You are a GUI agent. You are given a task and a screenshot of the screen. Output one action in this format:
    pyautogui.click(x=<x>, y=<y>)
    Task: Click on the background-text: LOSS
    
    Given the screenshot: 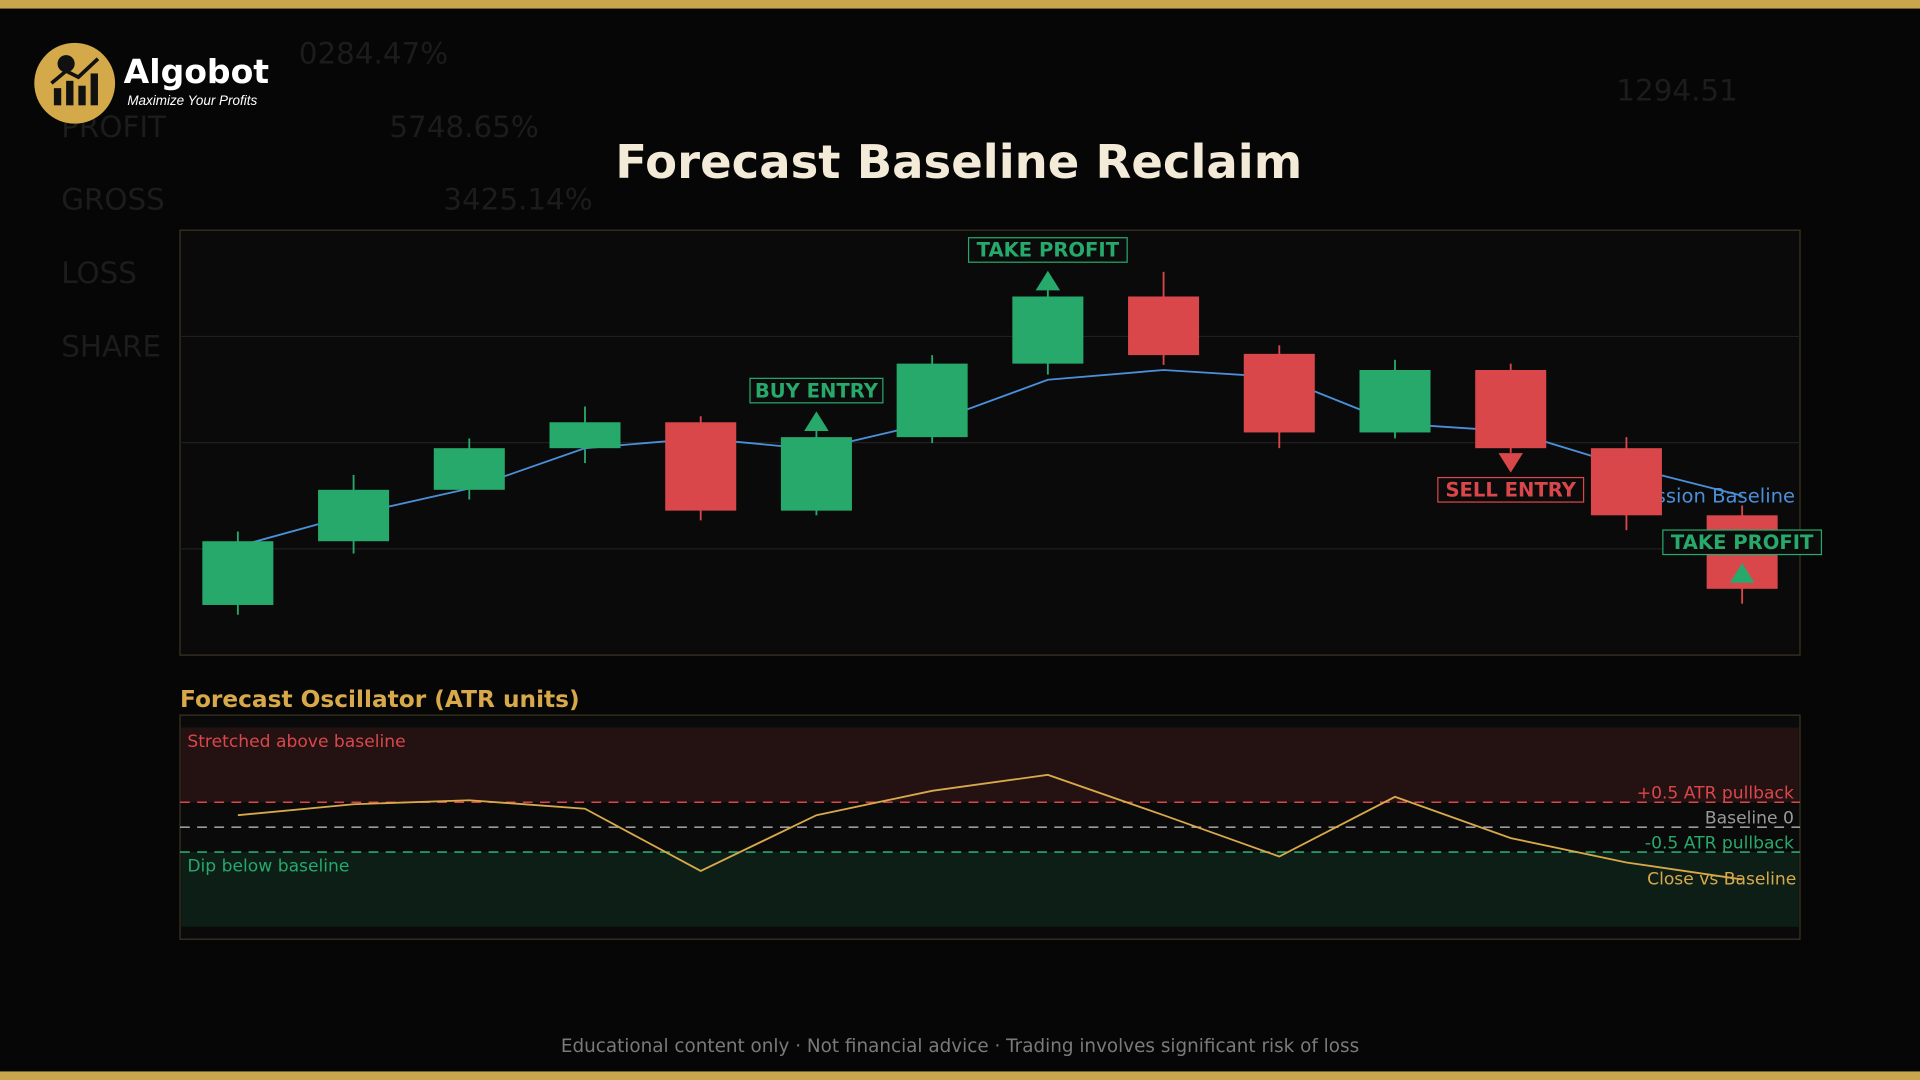 What is the action you would take?
    pyautogui.click(x=99, y=273)
    